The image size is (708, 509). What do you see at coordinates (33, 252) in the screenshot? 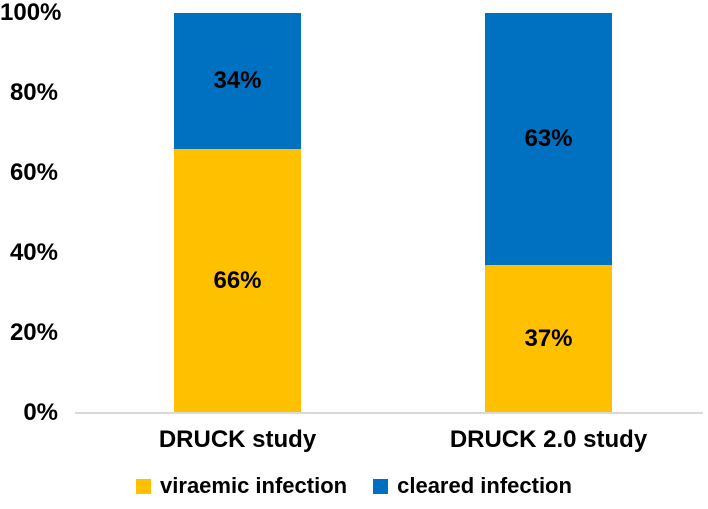
I see `y-tick-label: 40%` at bounding box center [33, 252].